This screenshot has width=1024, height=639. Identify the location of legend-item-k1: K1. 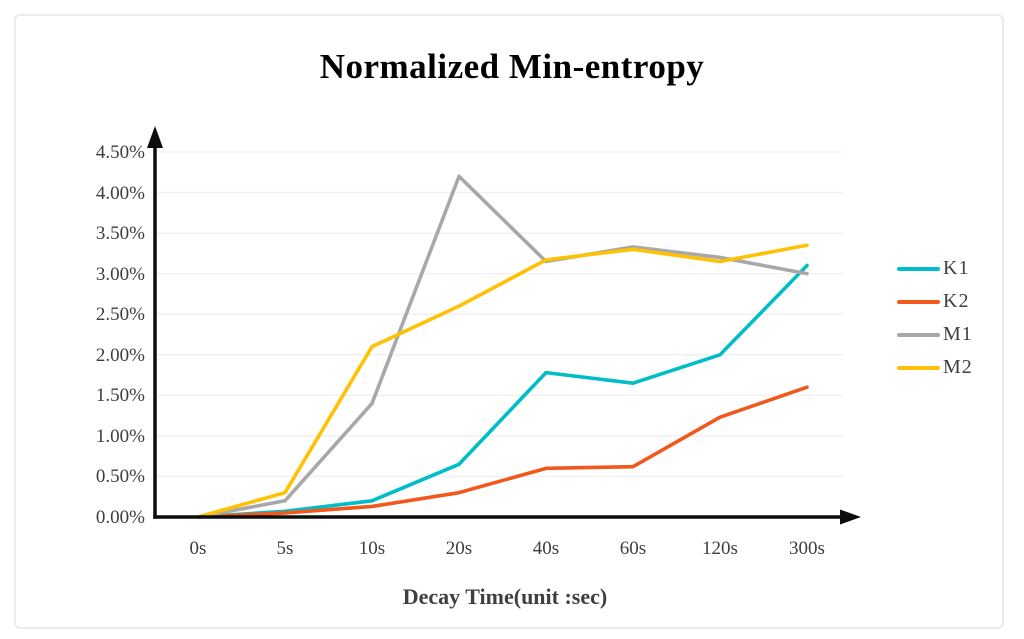
(935, 268).